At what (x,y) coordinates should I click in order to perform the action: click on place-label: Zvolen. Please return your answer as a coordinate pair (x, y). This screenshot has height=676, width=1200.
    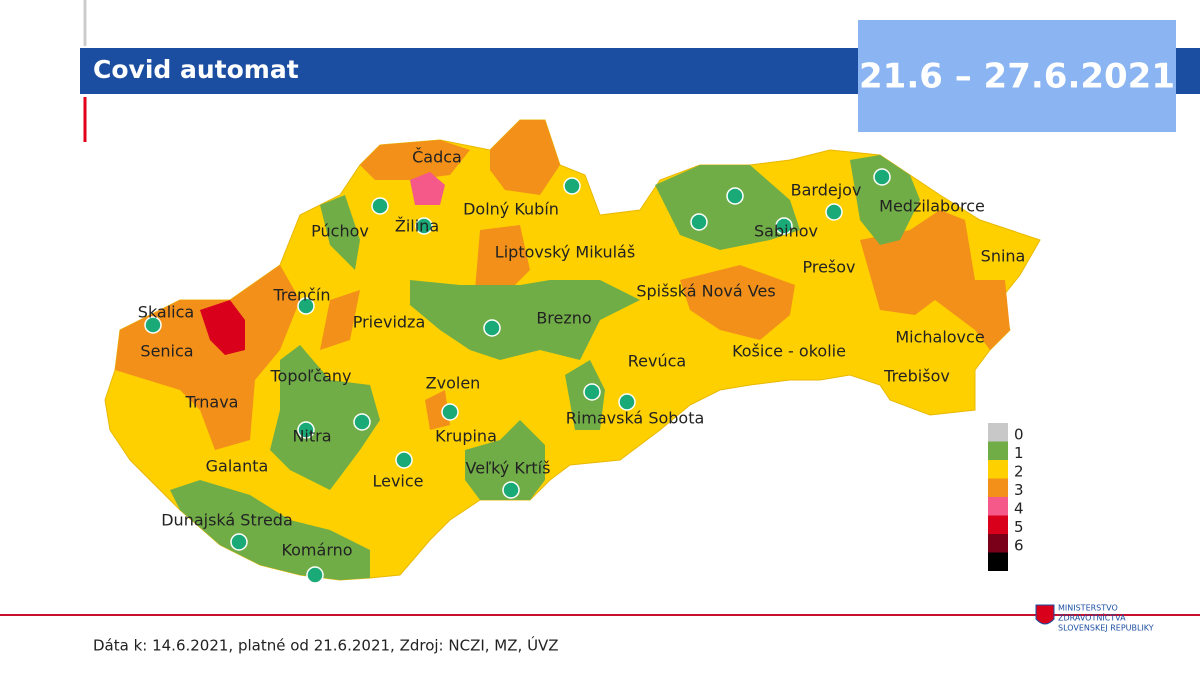
    Looking at the image, I should click on (453, 383).